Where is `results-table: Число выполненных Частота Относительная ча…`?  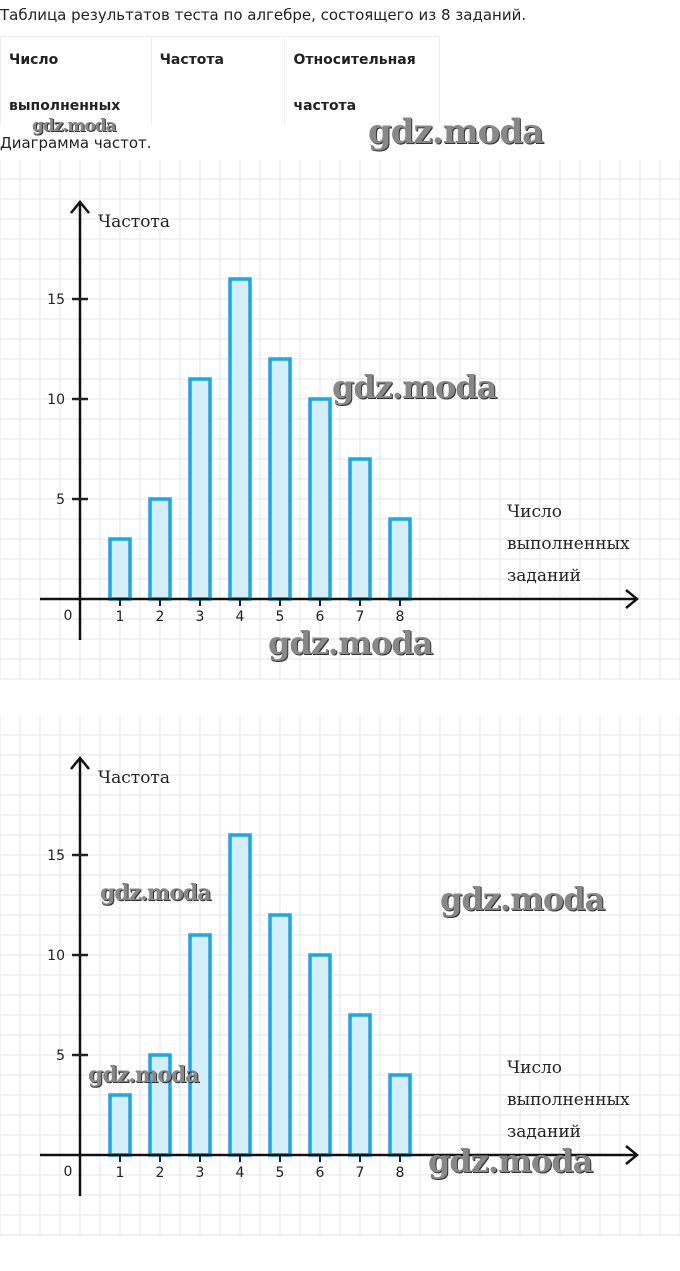
results-table: Число выполненных Частота Относительная ча… is located at coordinates (220, 80).